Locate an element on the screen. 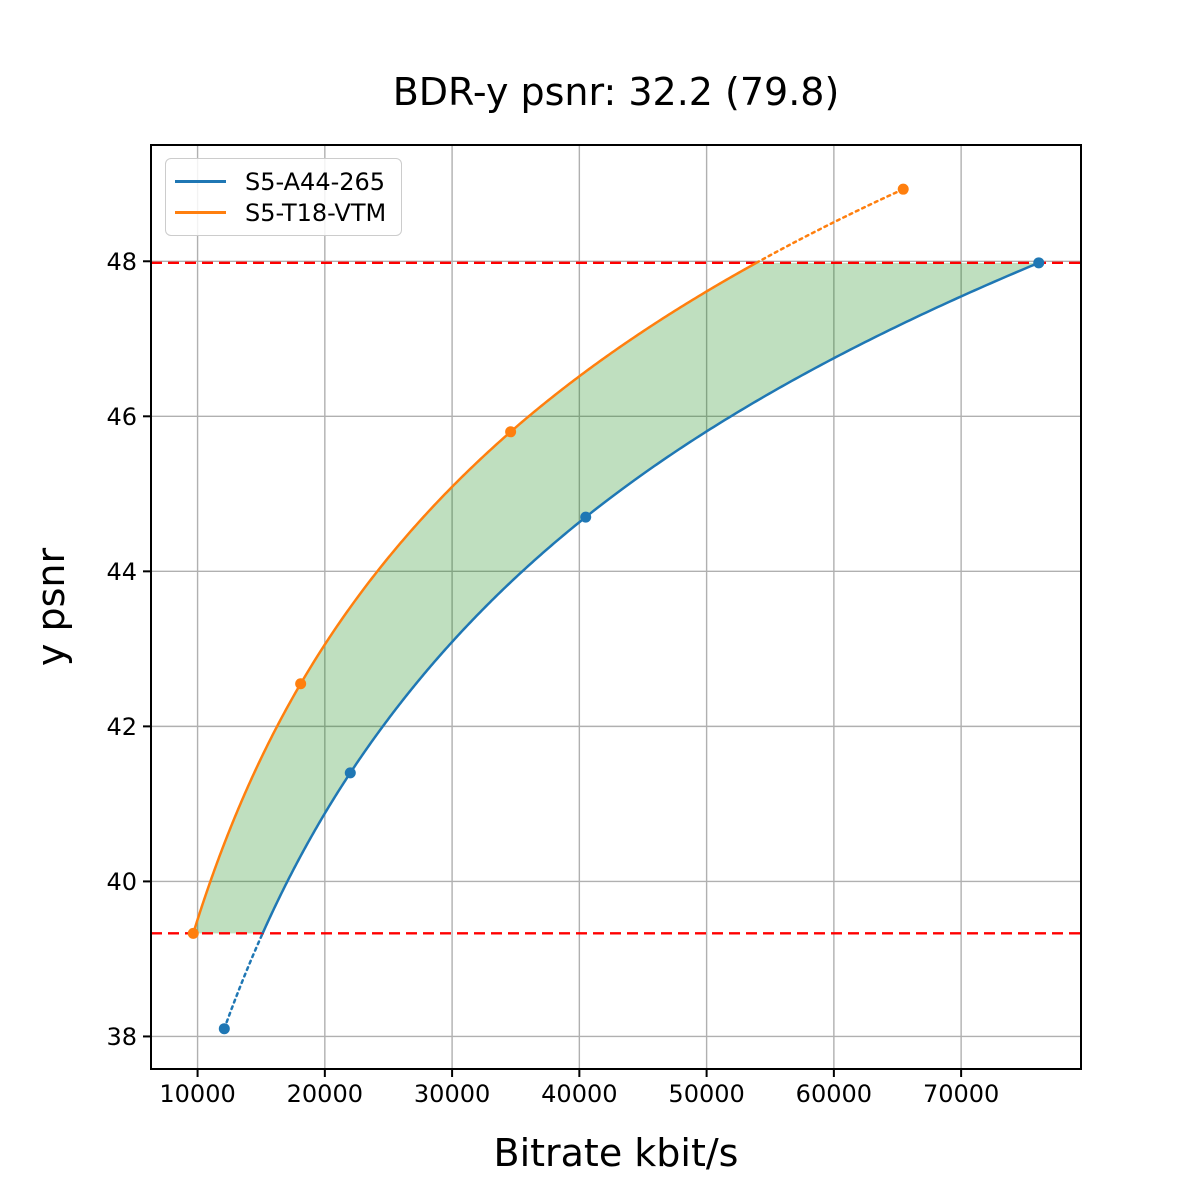 This screenshot has height=1200, width=1200. chart-title: BDR-y psnr: 32.2 (79.8) is located at coordinates (616, 92).